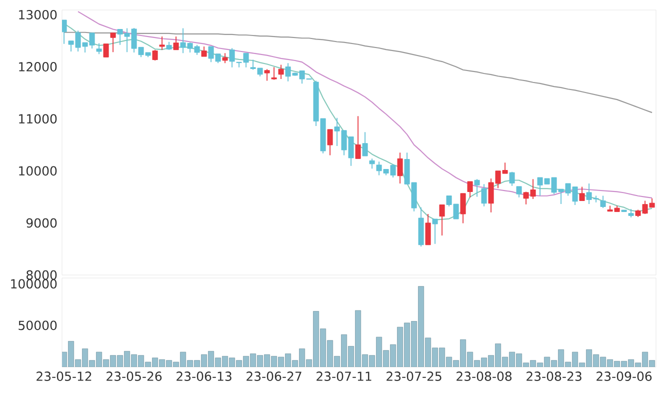 The image size is (665, 396). Describe the element at coordinates (37, 325) in the screenshot. I see `y-tick-label: 50000` at that location.